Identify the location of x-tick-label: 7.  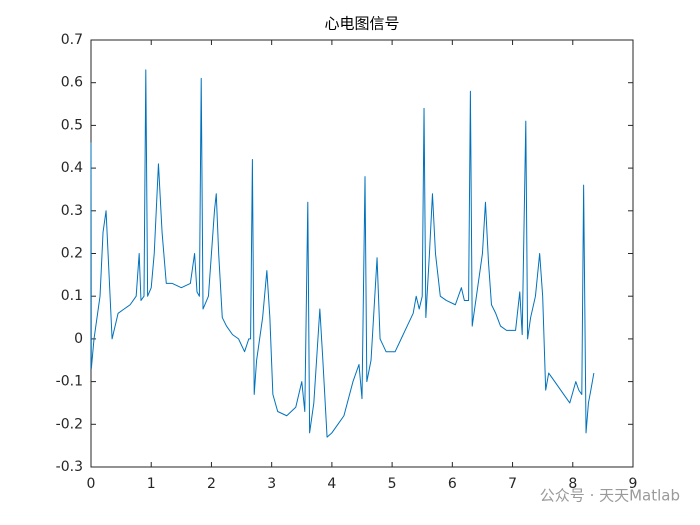
(512, 484).